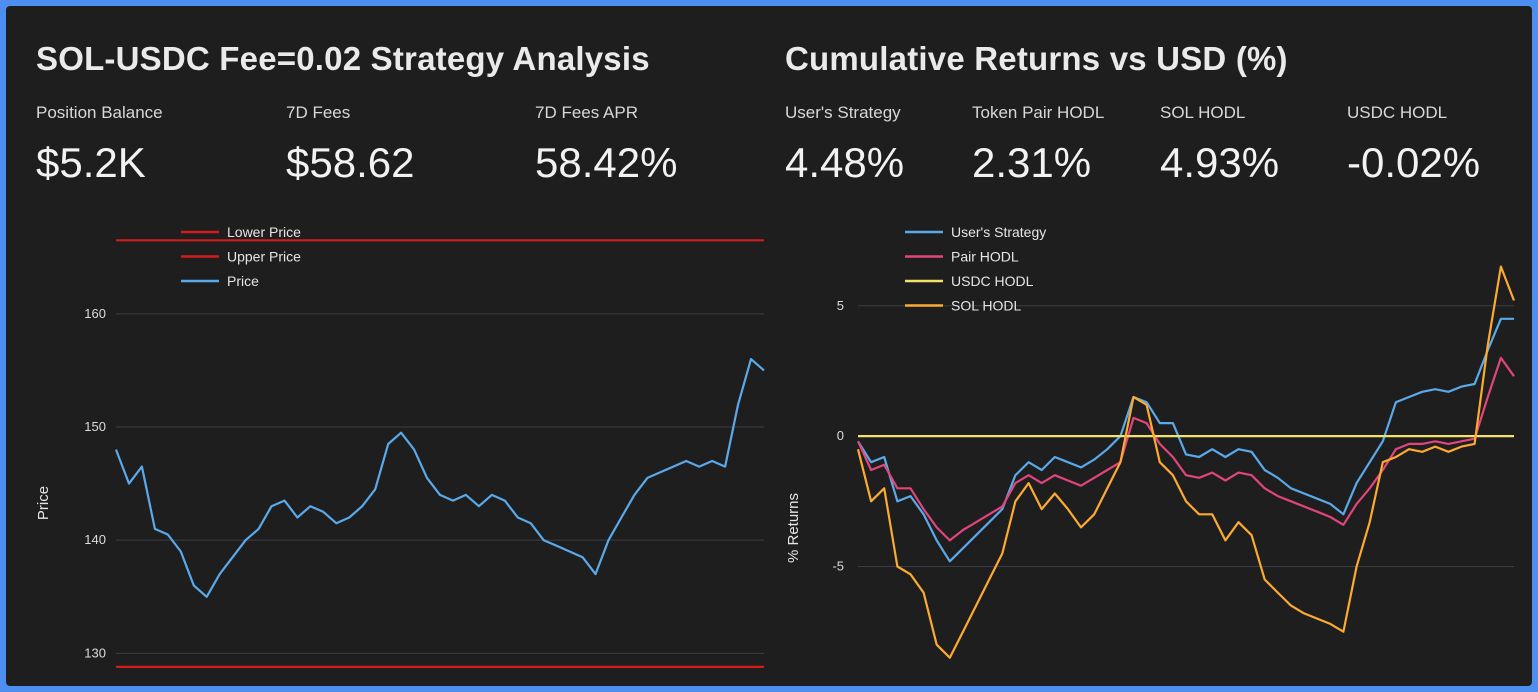 The height and width of the screenshot is (692, 1538). What do you see at coordinates (91, 162) in the screenshot?
I see `metric-position-balance-value: $5.2K` at bounding box center [91, 162].